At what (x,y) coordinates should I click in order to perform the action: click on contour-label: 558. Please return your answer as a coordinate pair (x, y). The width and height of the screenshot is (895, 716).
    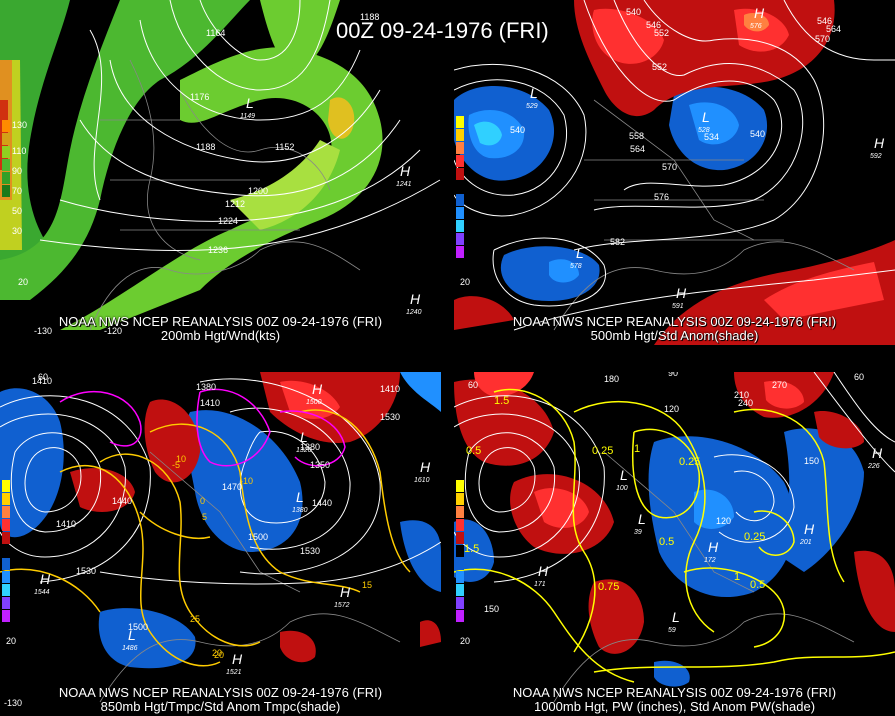
    Looking at the image, I should click on (636, 136).